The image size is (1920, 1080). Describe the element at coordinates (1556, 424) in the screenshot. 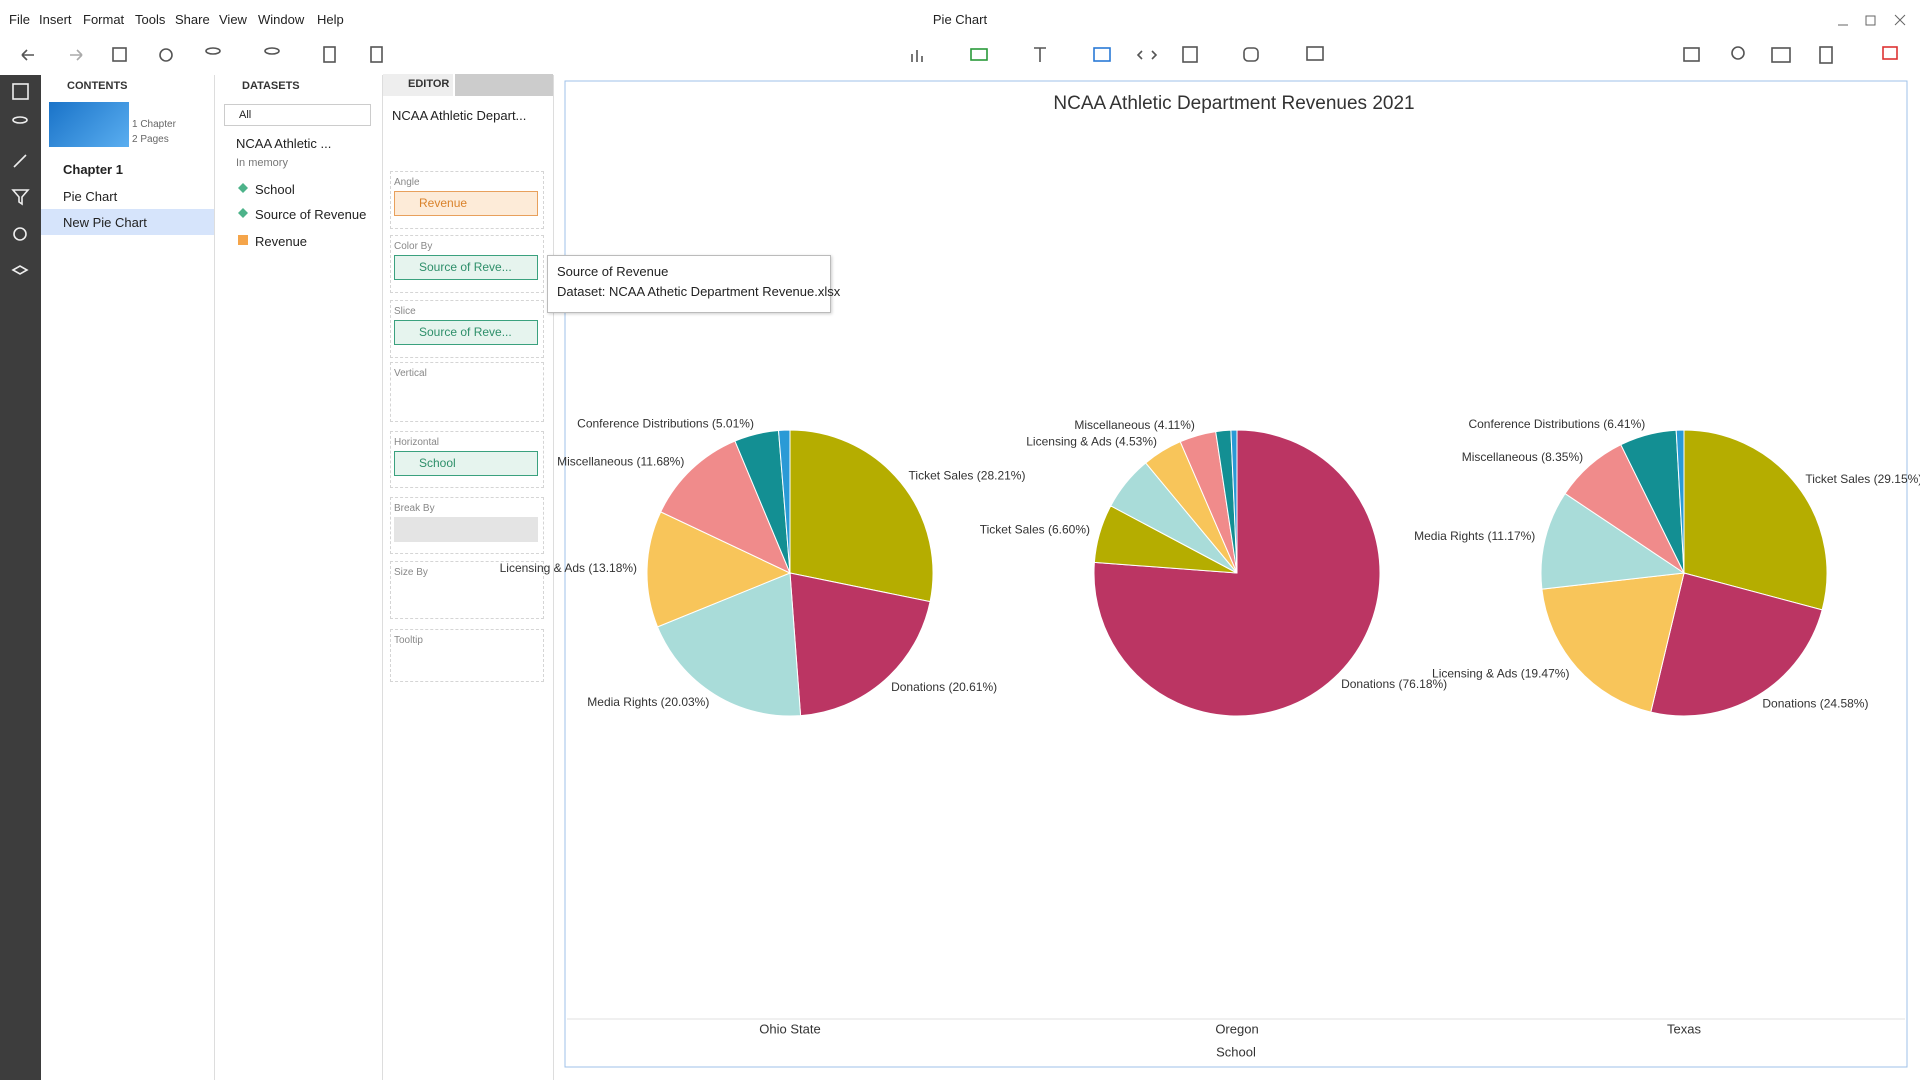

I see `slice-label: Conference Distributions (6.41%)` at that location.